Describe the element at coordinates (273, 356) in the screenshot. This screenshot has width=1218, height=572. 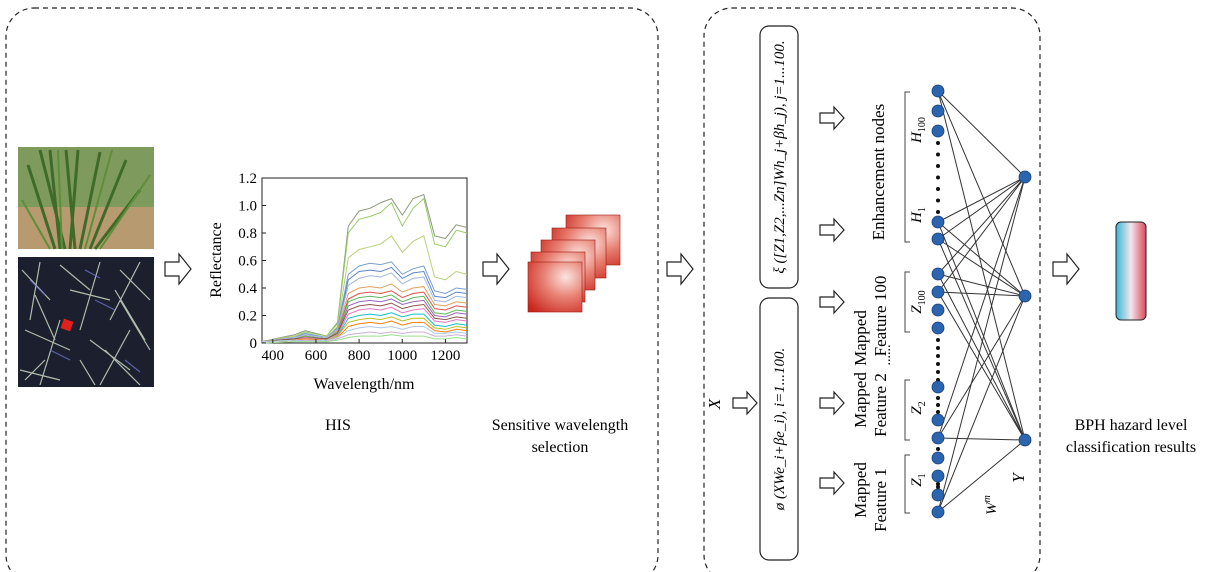
I see `x-tick-label: 400` at that location.